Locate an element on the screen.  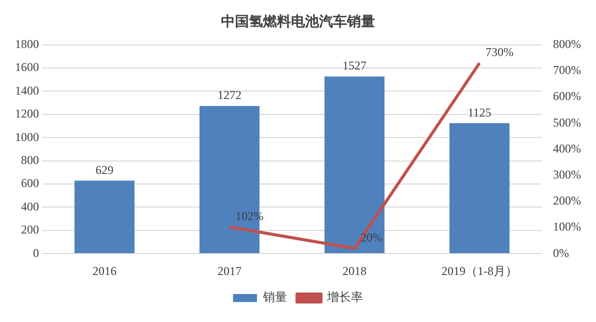
y2-tick-label: 700% is located at coordinates (567, 70).